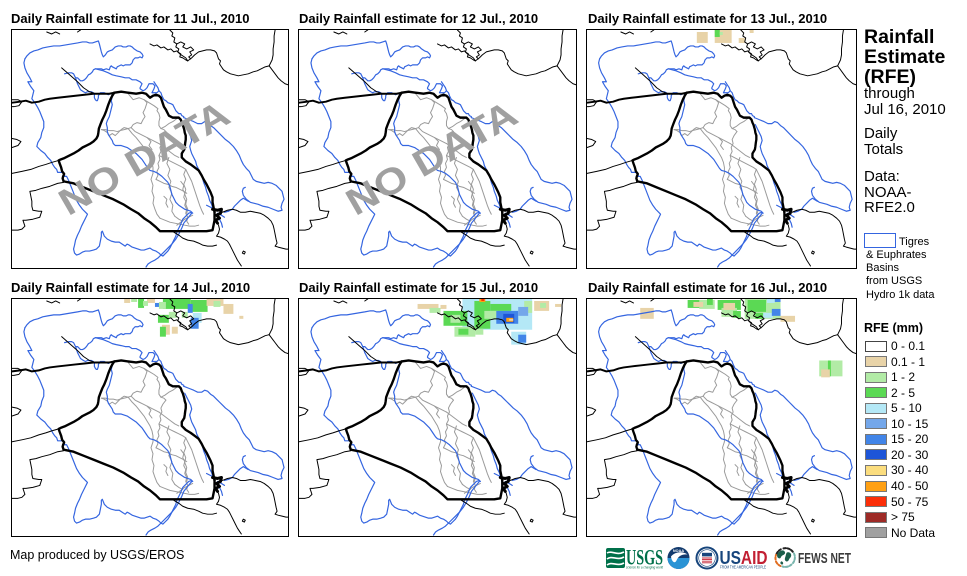 This screenshot has width=967, height=576. Describe the element at coordinates (744, 558) in the screenshot. I see `svg-text: USAID` at that location.